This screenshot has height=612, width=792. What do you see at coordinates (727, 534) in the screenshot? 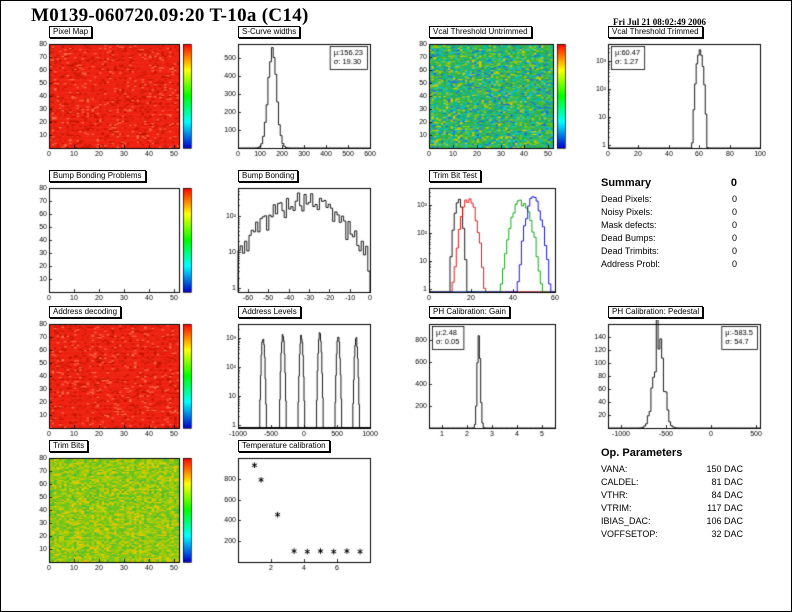
I see `param-value: 32 DAC` at bounding box center [727, 534].